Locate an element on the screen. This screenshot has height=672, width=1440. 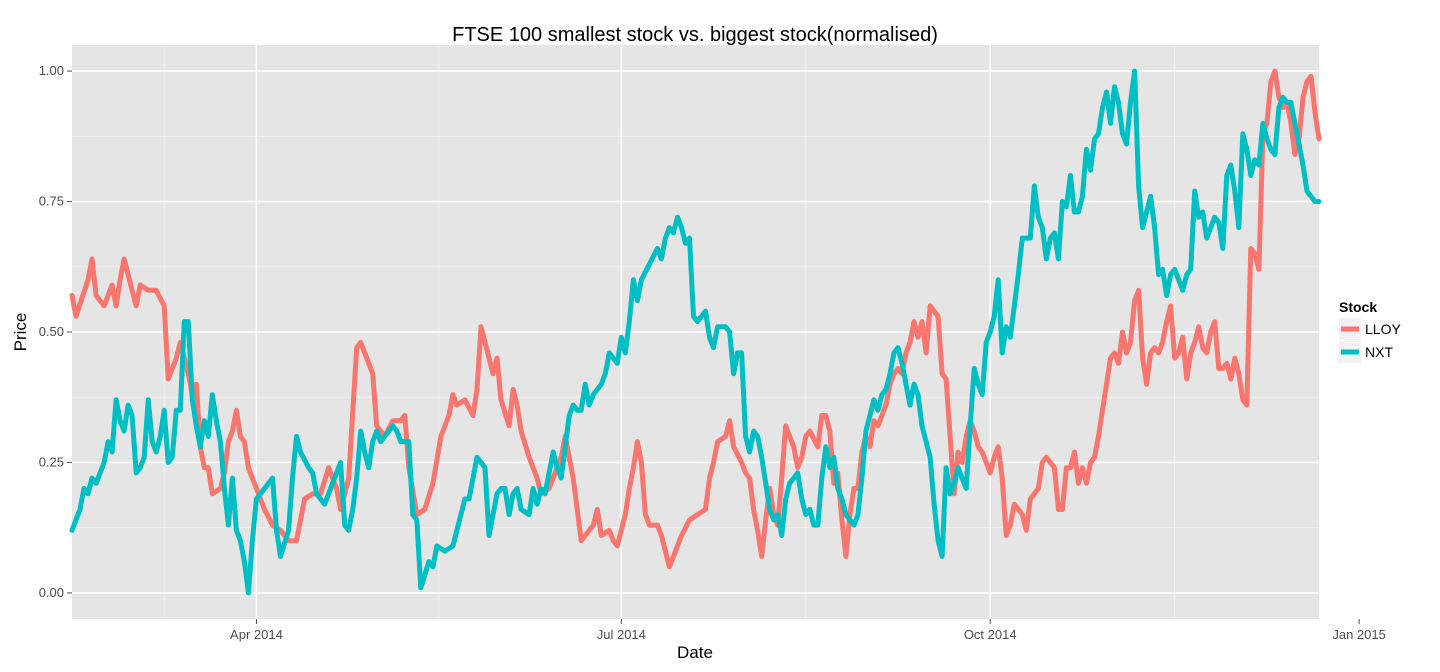
legend-label-lloy: LLOY is located at coordinates (1383, 329).